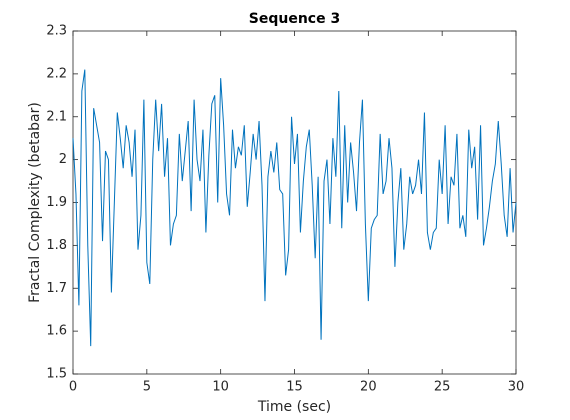 The image size is (570, 420). I want to click on chart-title: Sequence 3, so click(294, 19).